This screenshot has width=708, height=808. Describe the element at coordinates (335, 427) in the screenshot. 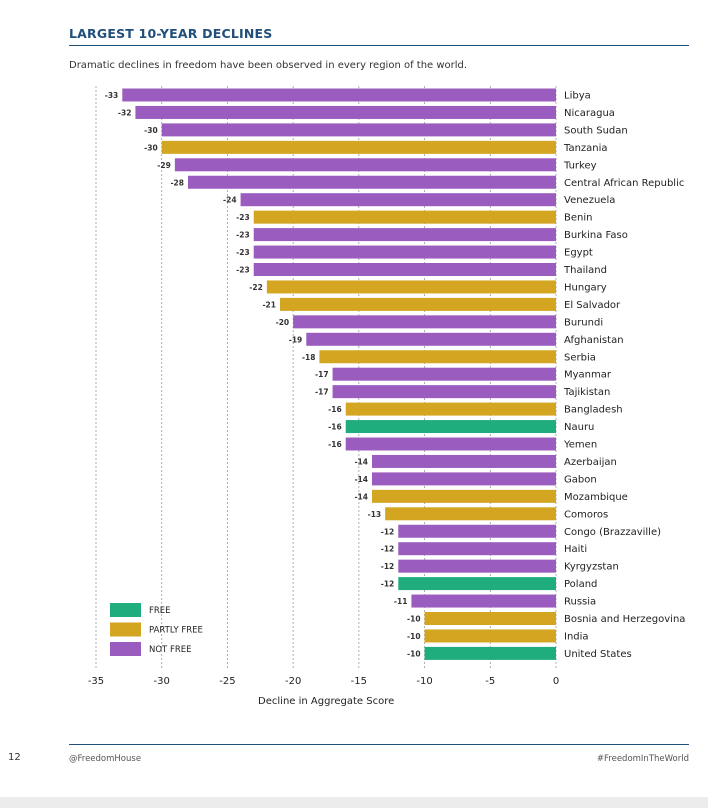

I see `bar-value-label: -16` at that location.